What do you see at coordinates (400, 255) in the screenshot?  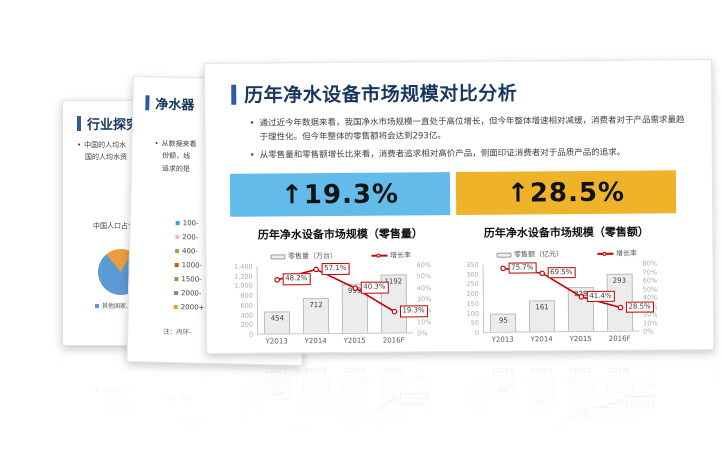 I see `line-legend-label: 增长率` at bounding box center [400, 255].